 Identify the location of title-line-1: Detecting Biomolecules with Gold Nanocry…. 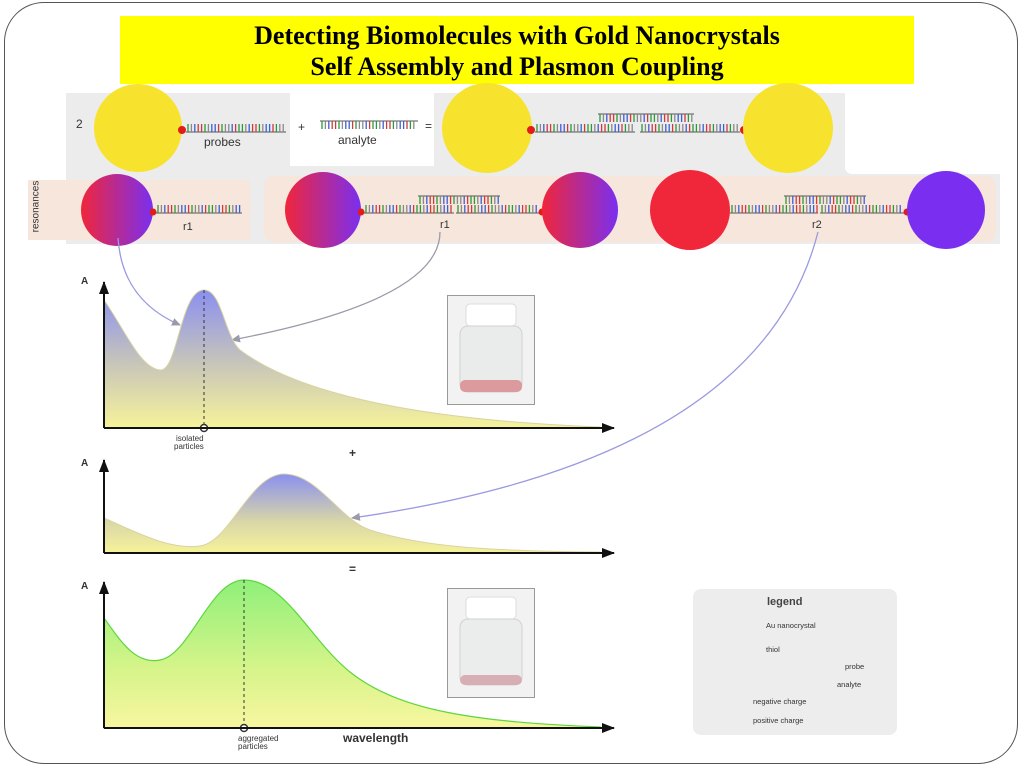
(517, 35).